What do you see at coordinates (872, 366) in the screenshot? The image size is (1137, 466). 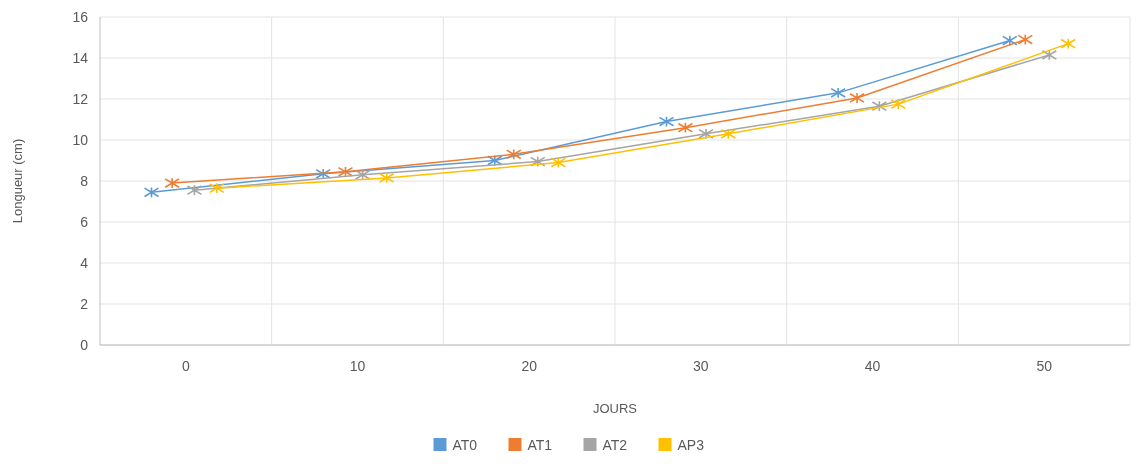 I see `x-tick-label: 40` at bounding box center [872, 366].